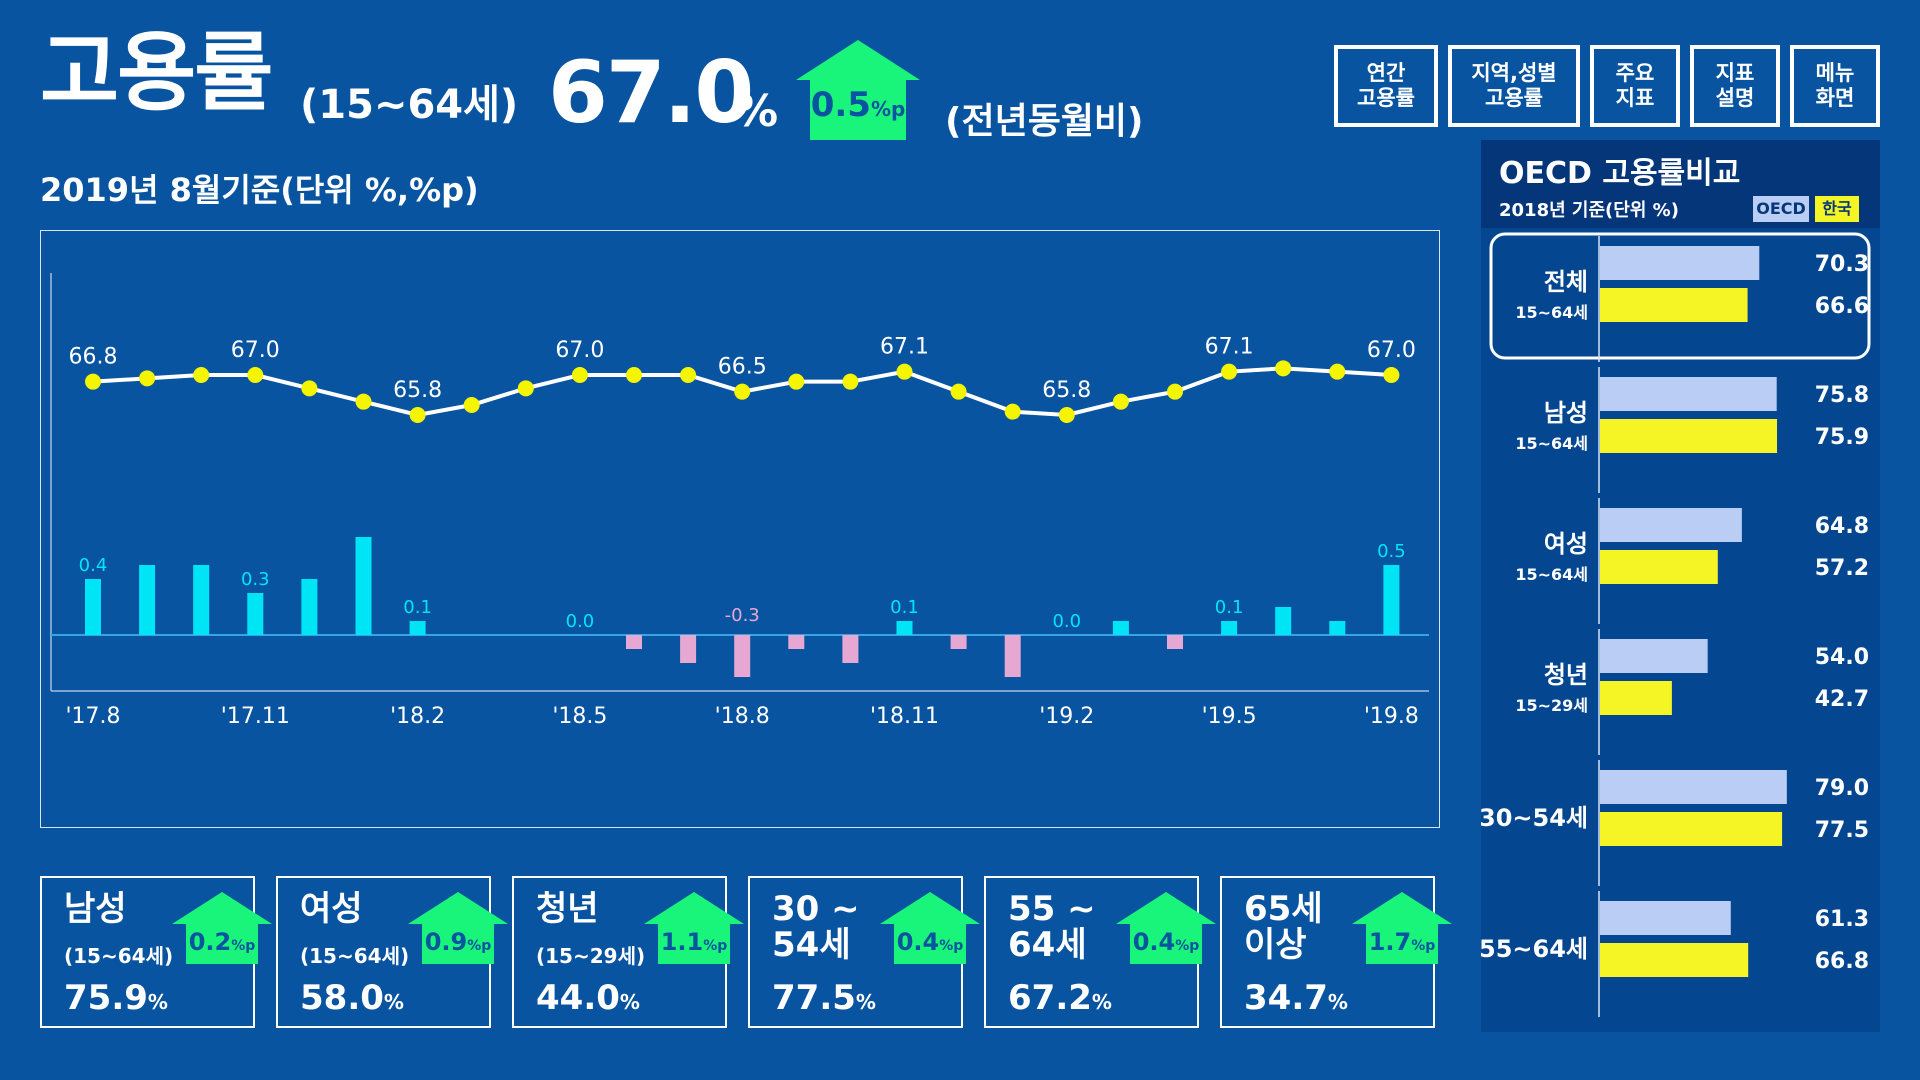 This screenshot has width=1920, height=1080. Describe the element at coordinates (1336, 952) in the screenshot. I see `group-card-5: 65세 이상 34.7% 1.7%p` at that location.